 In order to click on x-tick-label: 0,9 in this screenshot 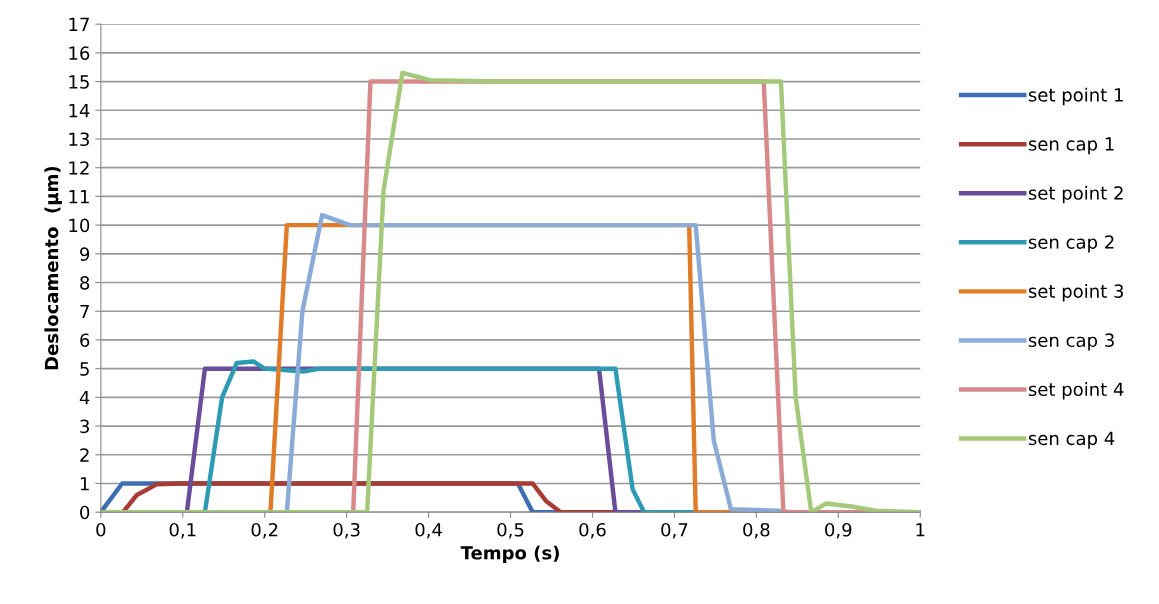, I will do `click(838, 530)`.